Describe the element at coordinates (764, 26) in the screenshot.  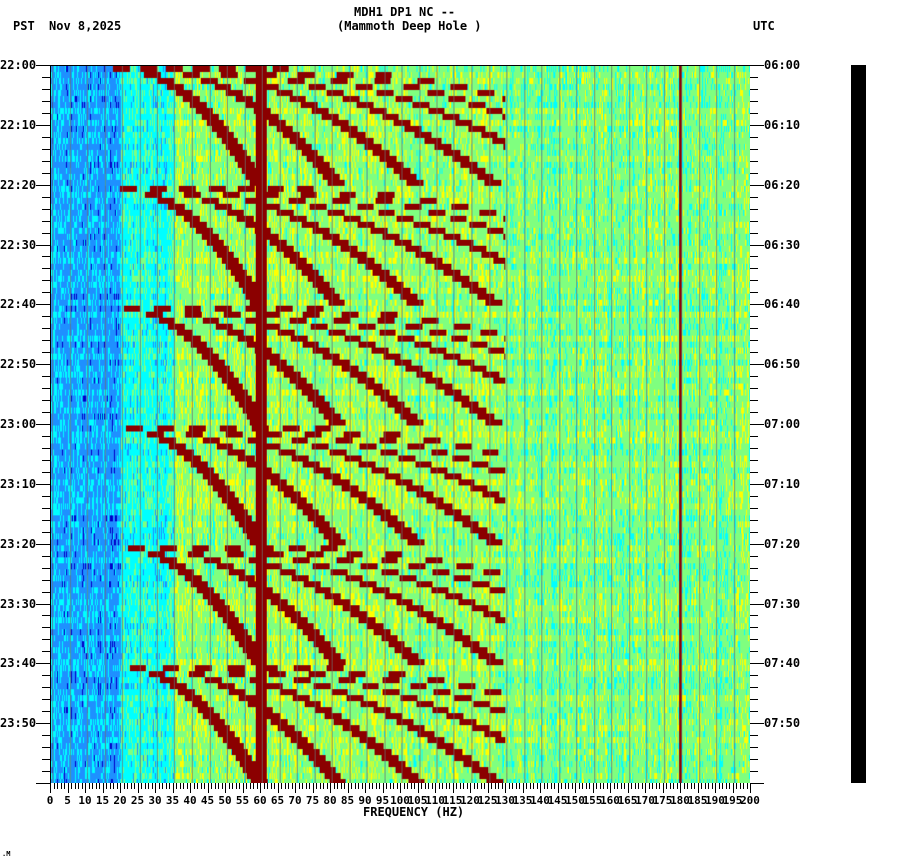
I see `right-timezone: UTC` at that location.